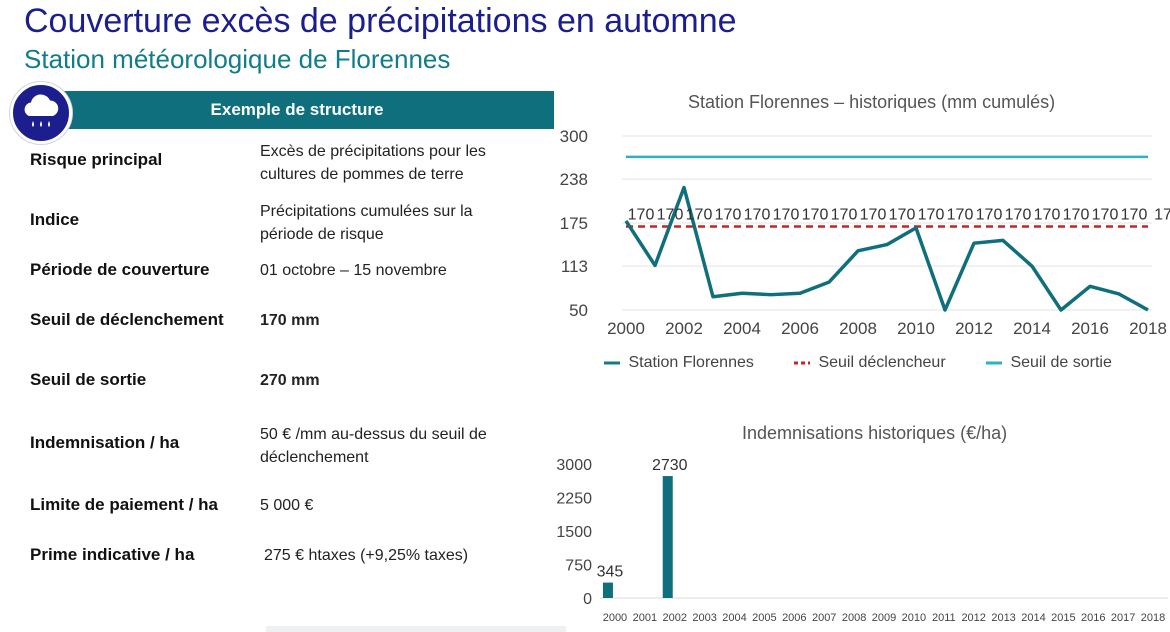 The image size is (1170, 632). What do you see at coordinates (287, 505) in the screenshot?
I see `row-value: 5 000 €` at bounding box center [287, 505].